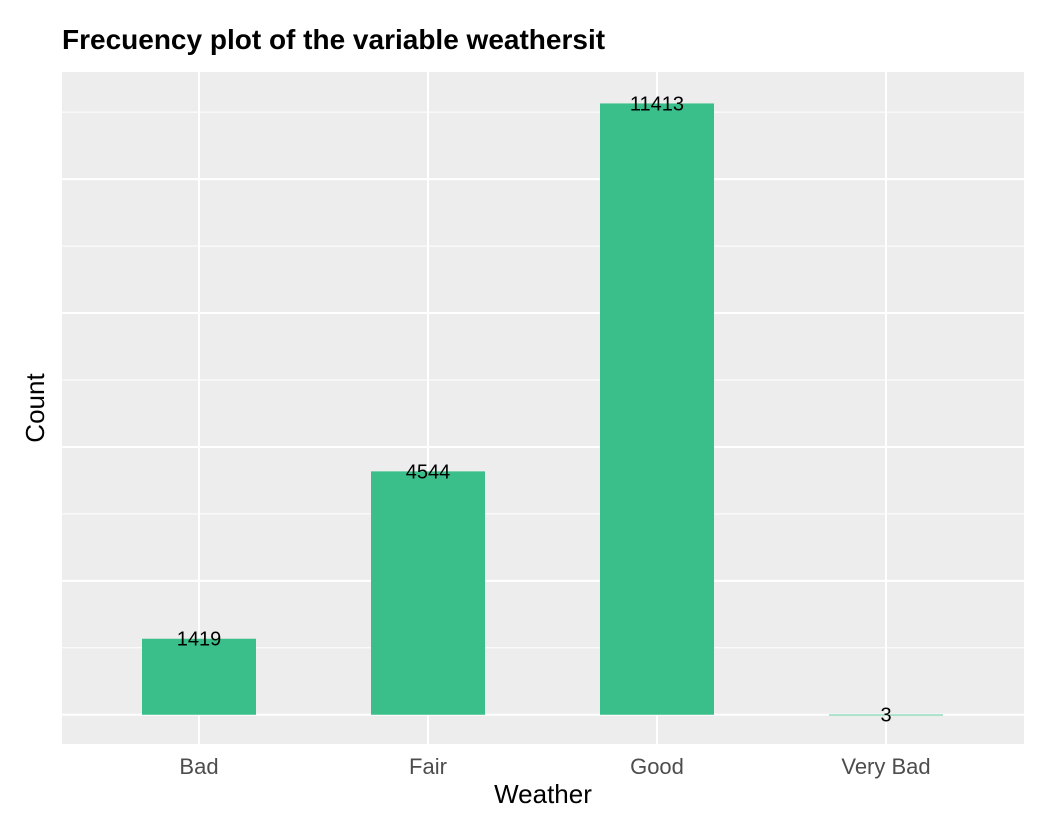 The height and width of the screenshot is (832, 1052). Describe the element at coordinates (199, 640) in the screenshot. I see `value-label: 1419` at that location.